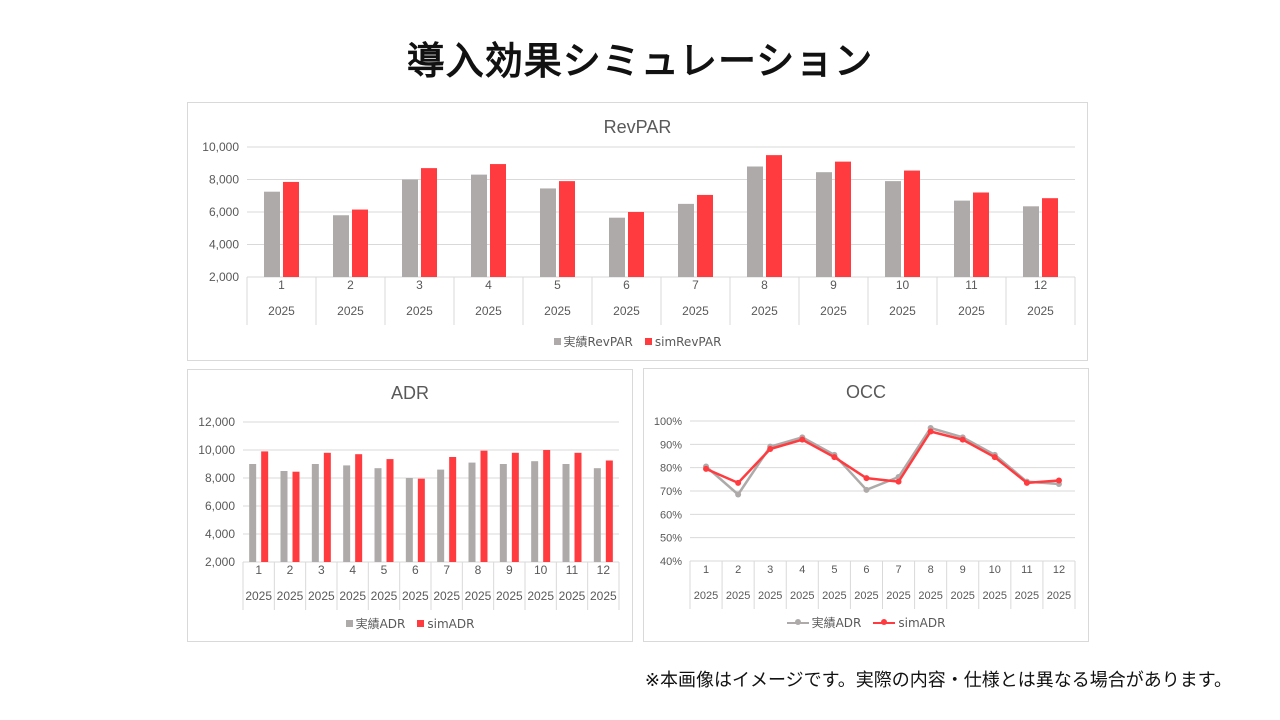 The width and height of the screenshot is (1280, 720). I want to click on chart-title: RevPAR, so click(637, 127).